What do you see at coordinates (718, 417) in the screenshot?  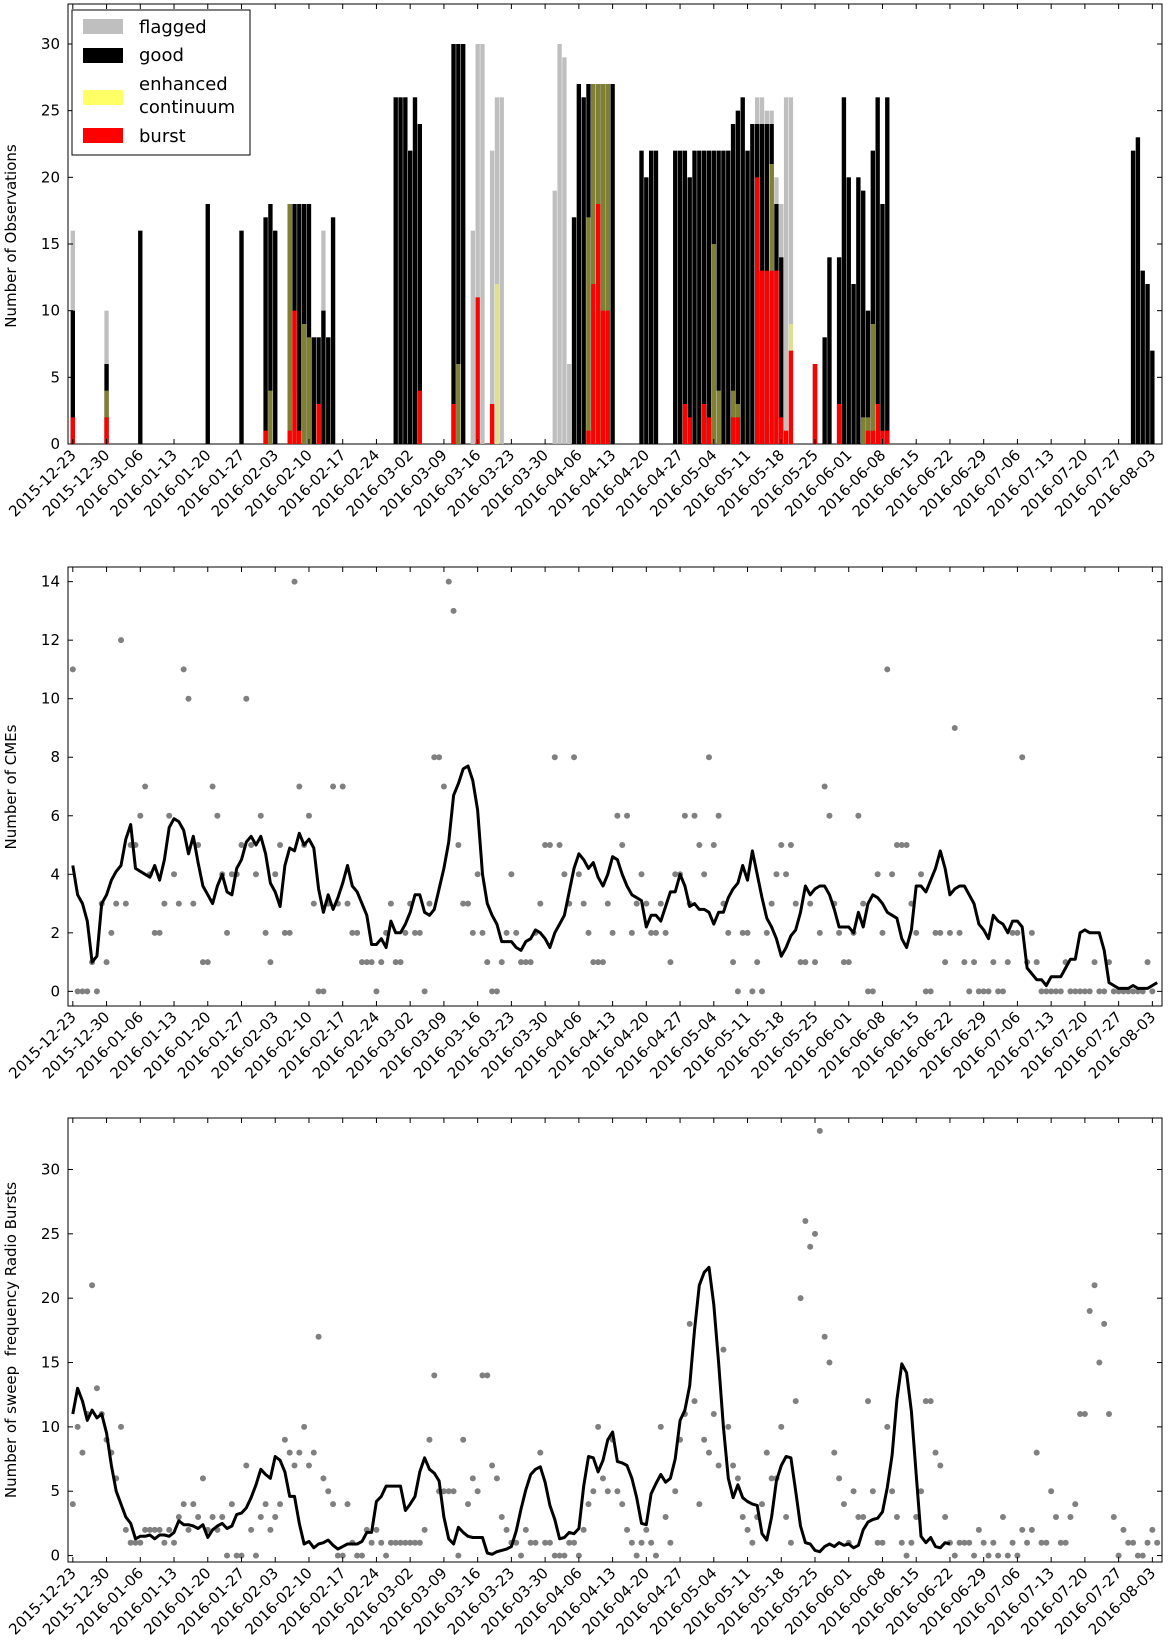 I see `bar-enhanced-continuum` at bounding box center [718, 417].